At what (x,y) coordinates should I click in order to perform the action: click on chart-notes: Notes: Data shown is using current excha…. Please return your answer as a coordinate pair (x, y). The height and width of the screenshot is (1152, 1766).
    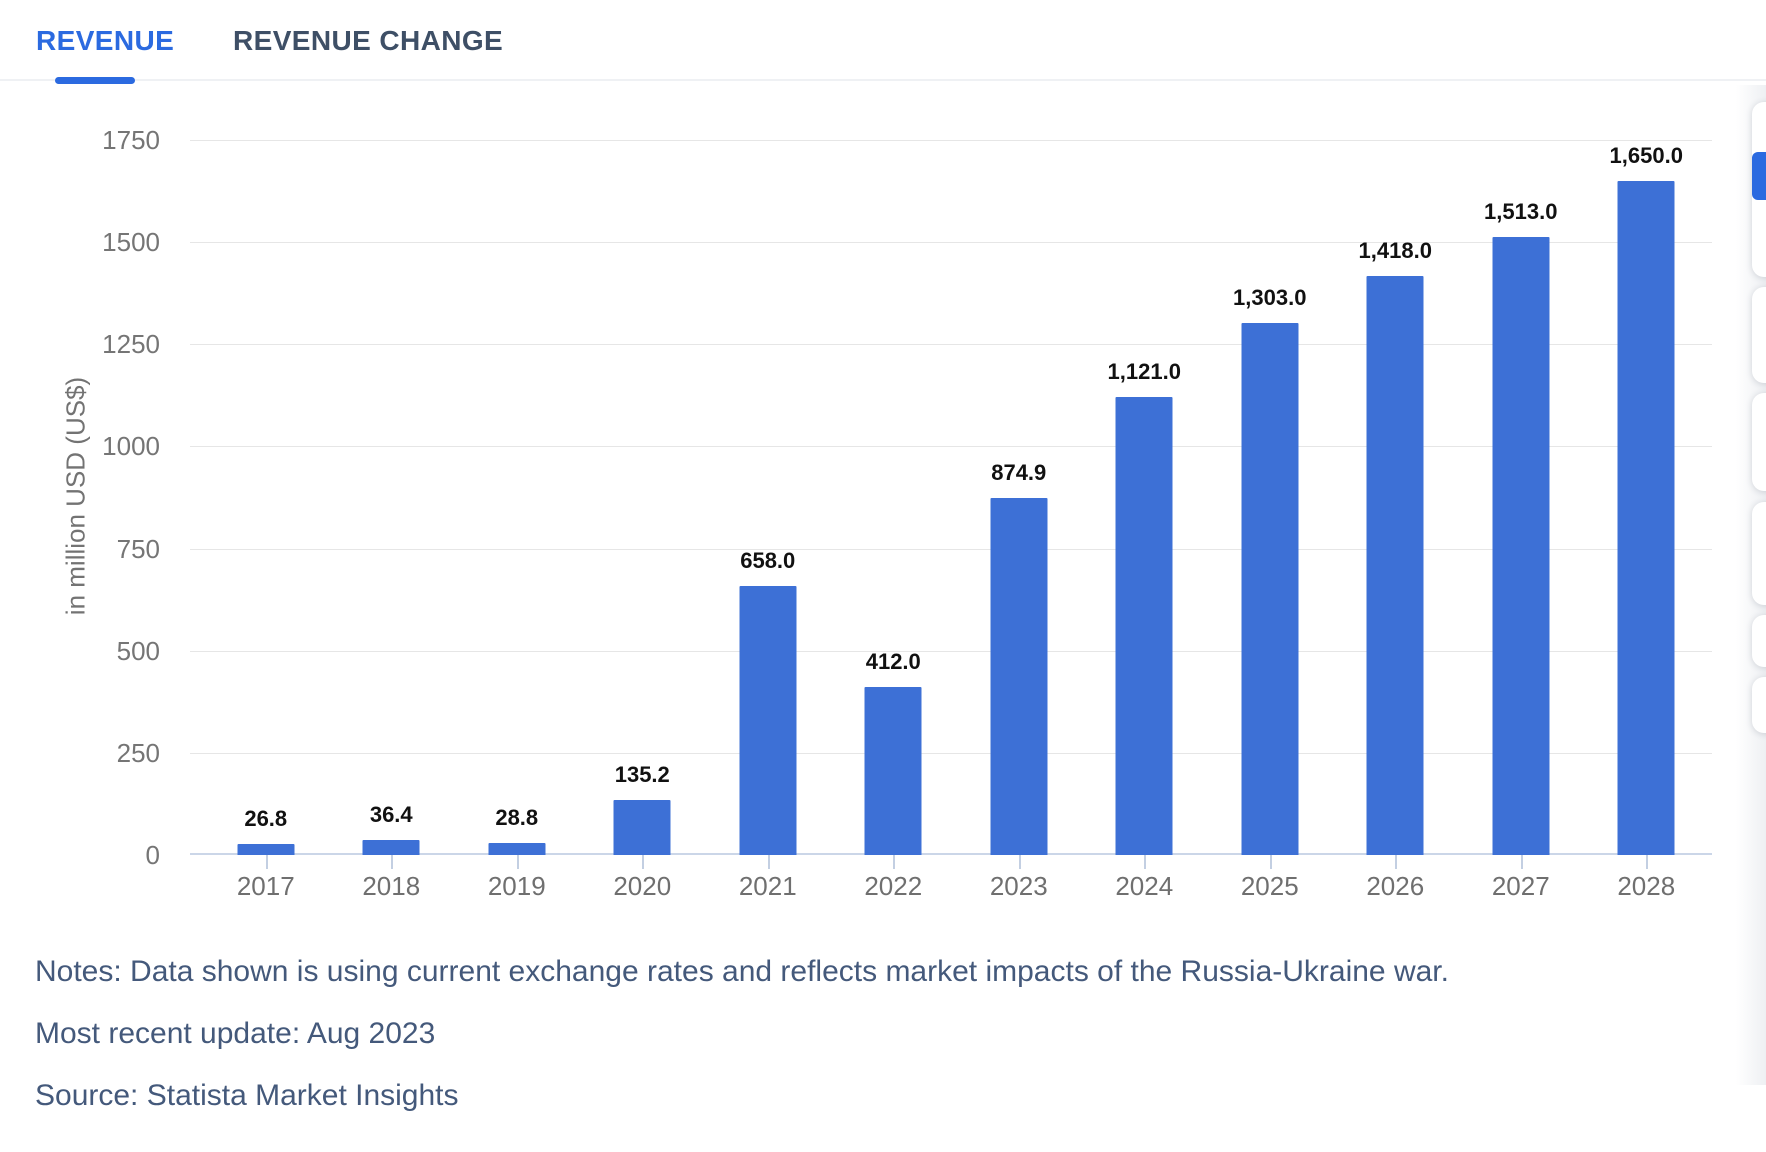
    Looking at the image, I should click on (742, 971).